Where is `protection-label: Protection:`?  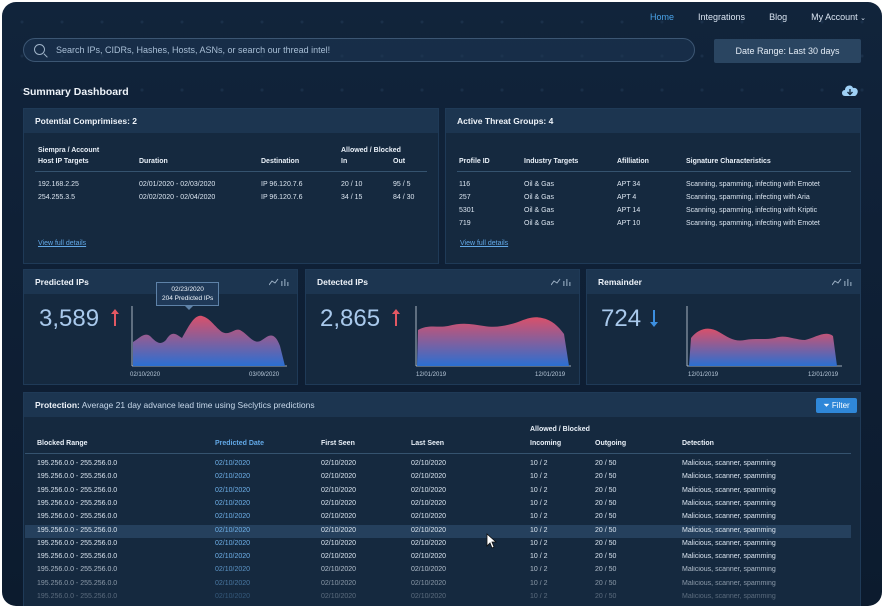 protection-label: Protection: is located at coordinates (57, 405).